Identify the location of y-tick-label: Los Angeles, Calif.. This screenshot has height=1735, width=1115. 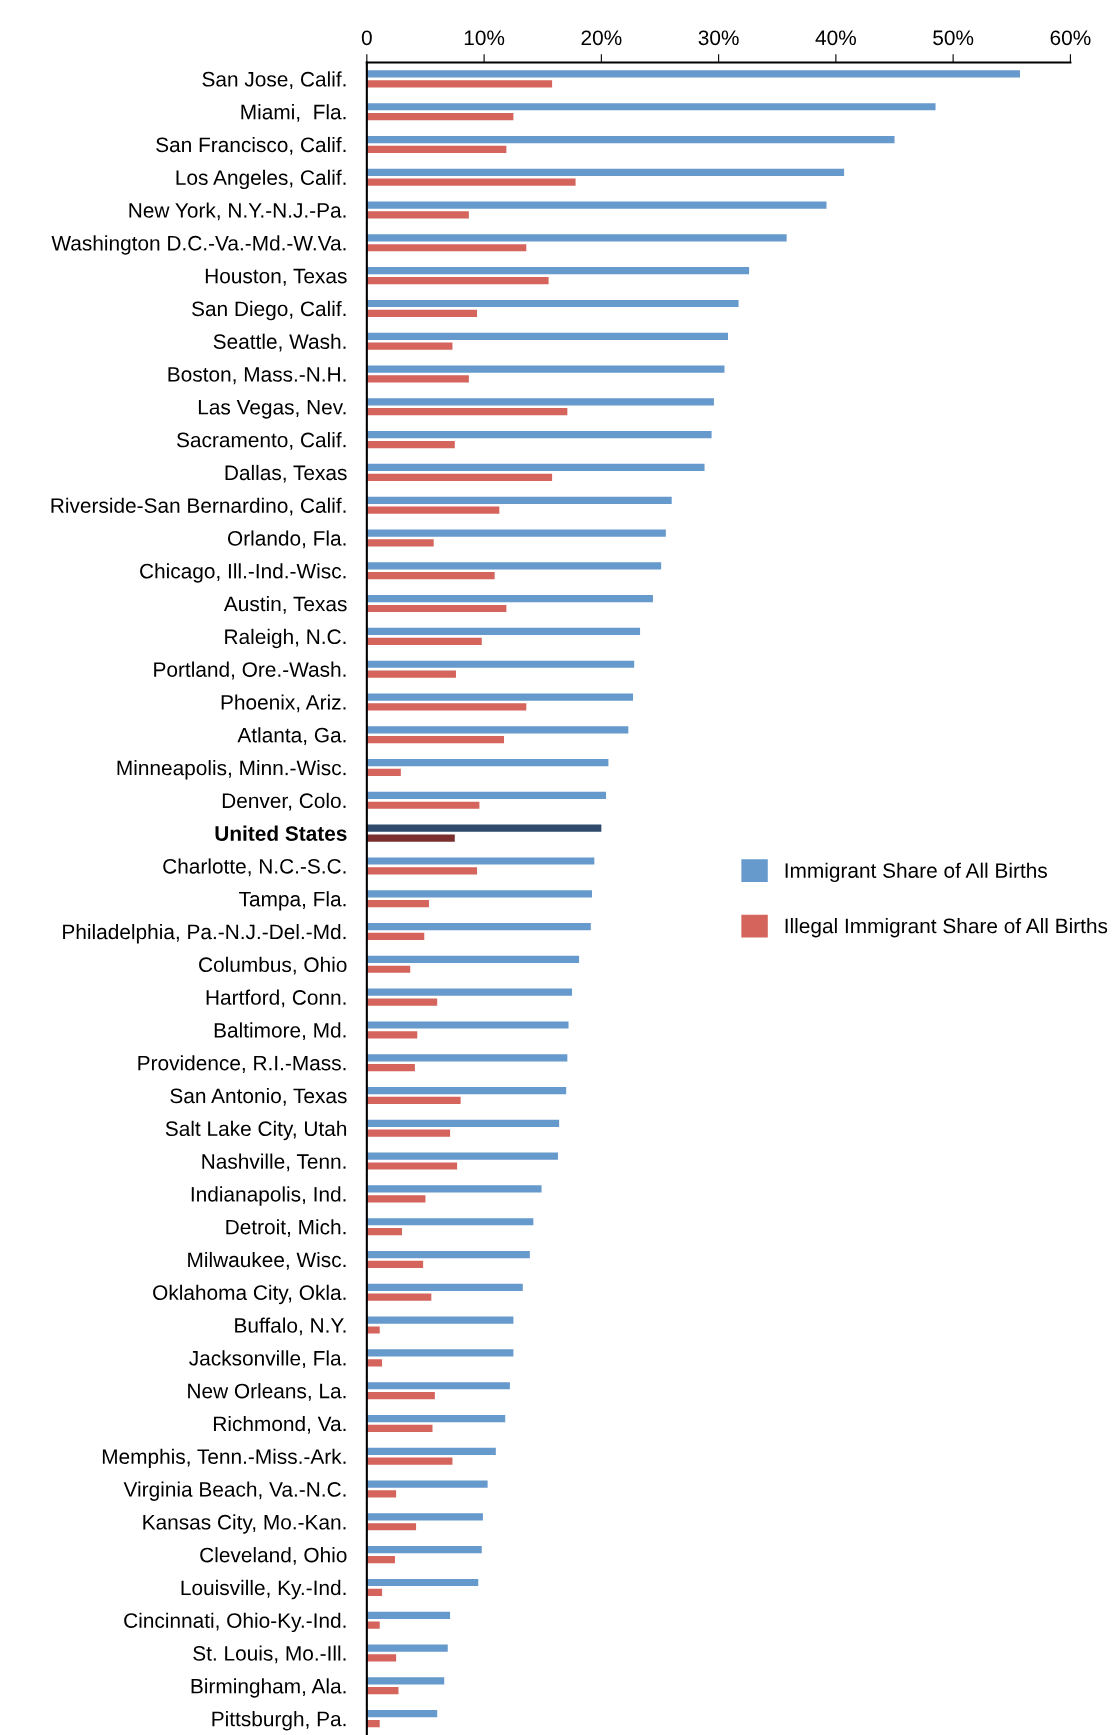
(261, 179).